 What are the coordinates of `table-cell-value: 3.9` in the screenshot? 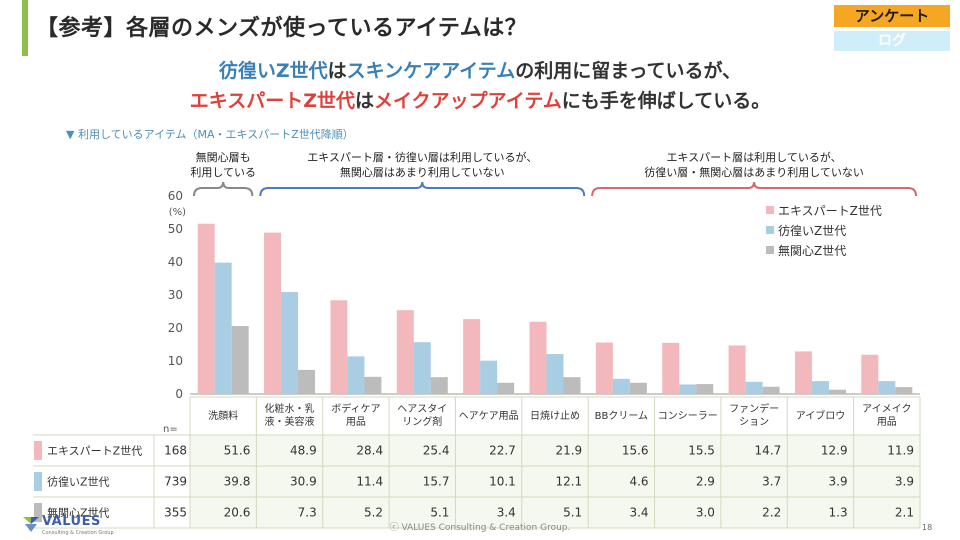 It's located at (904, 482).